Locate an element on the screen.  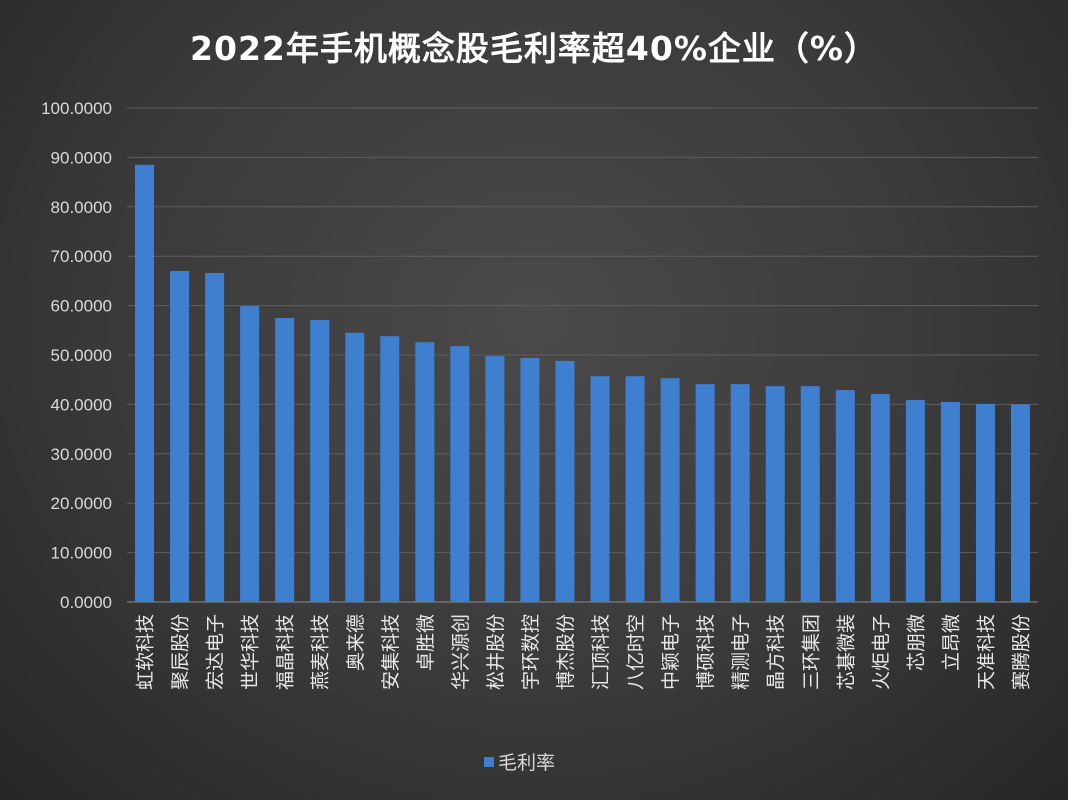
x-tick-label: 晶方科技 is located at coordinates (776, 652).